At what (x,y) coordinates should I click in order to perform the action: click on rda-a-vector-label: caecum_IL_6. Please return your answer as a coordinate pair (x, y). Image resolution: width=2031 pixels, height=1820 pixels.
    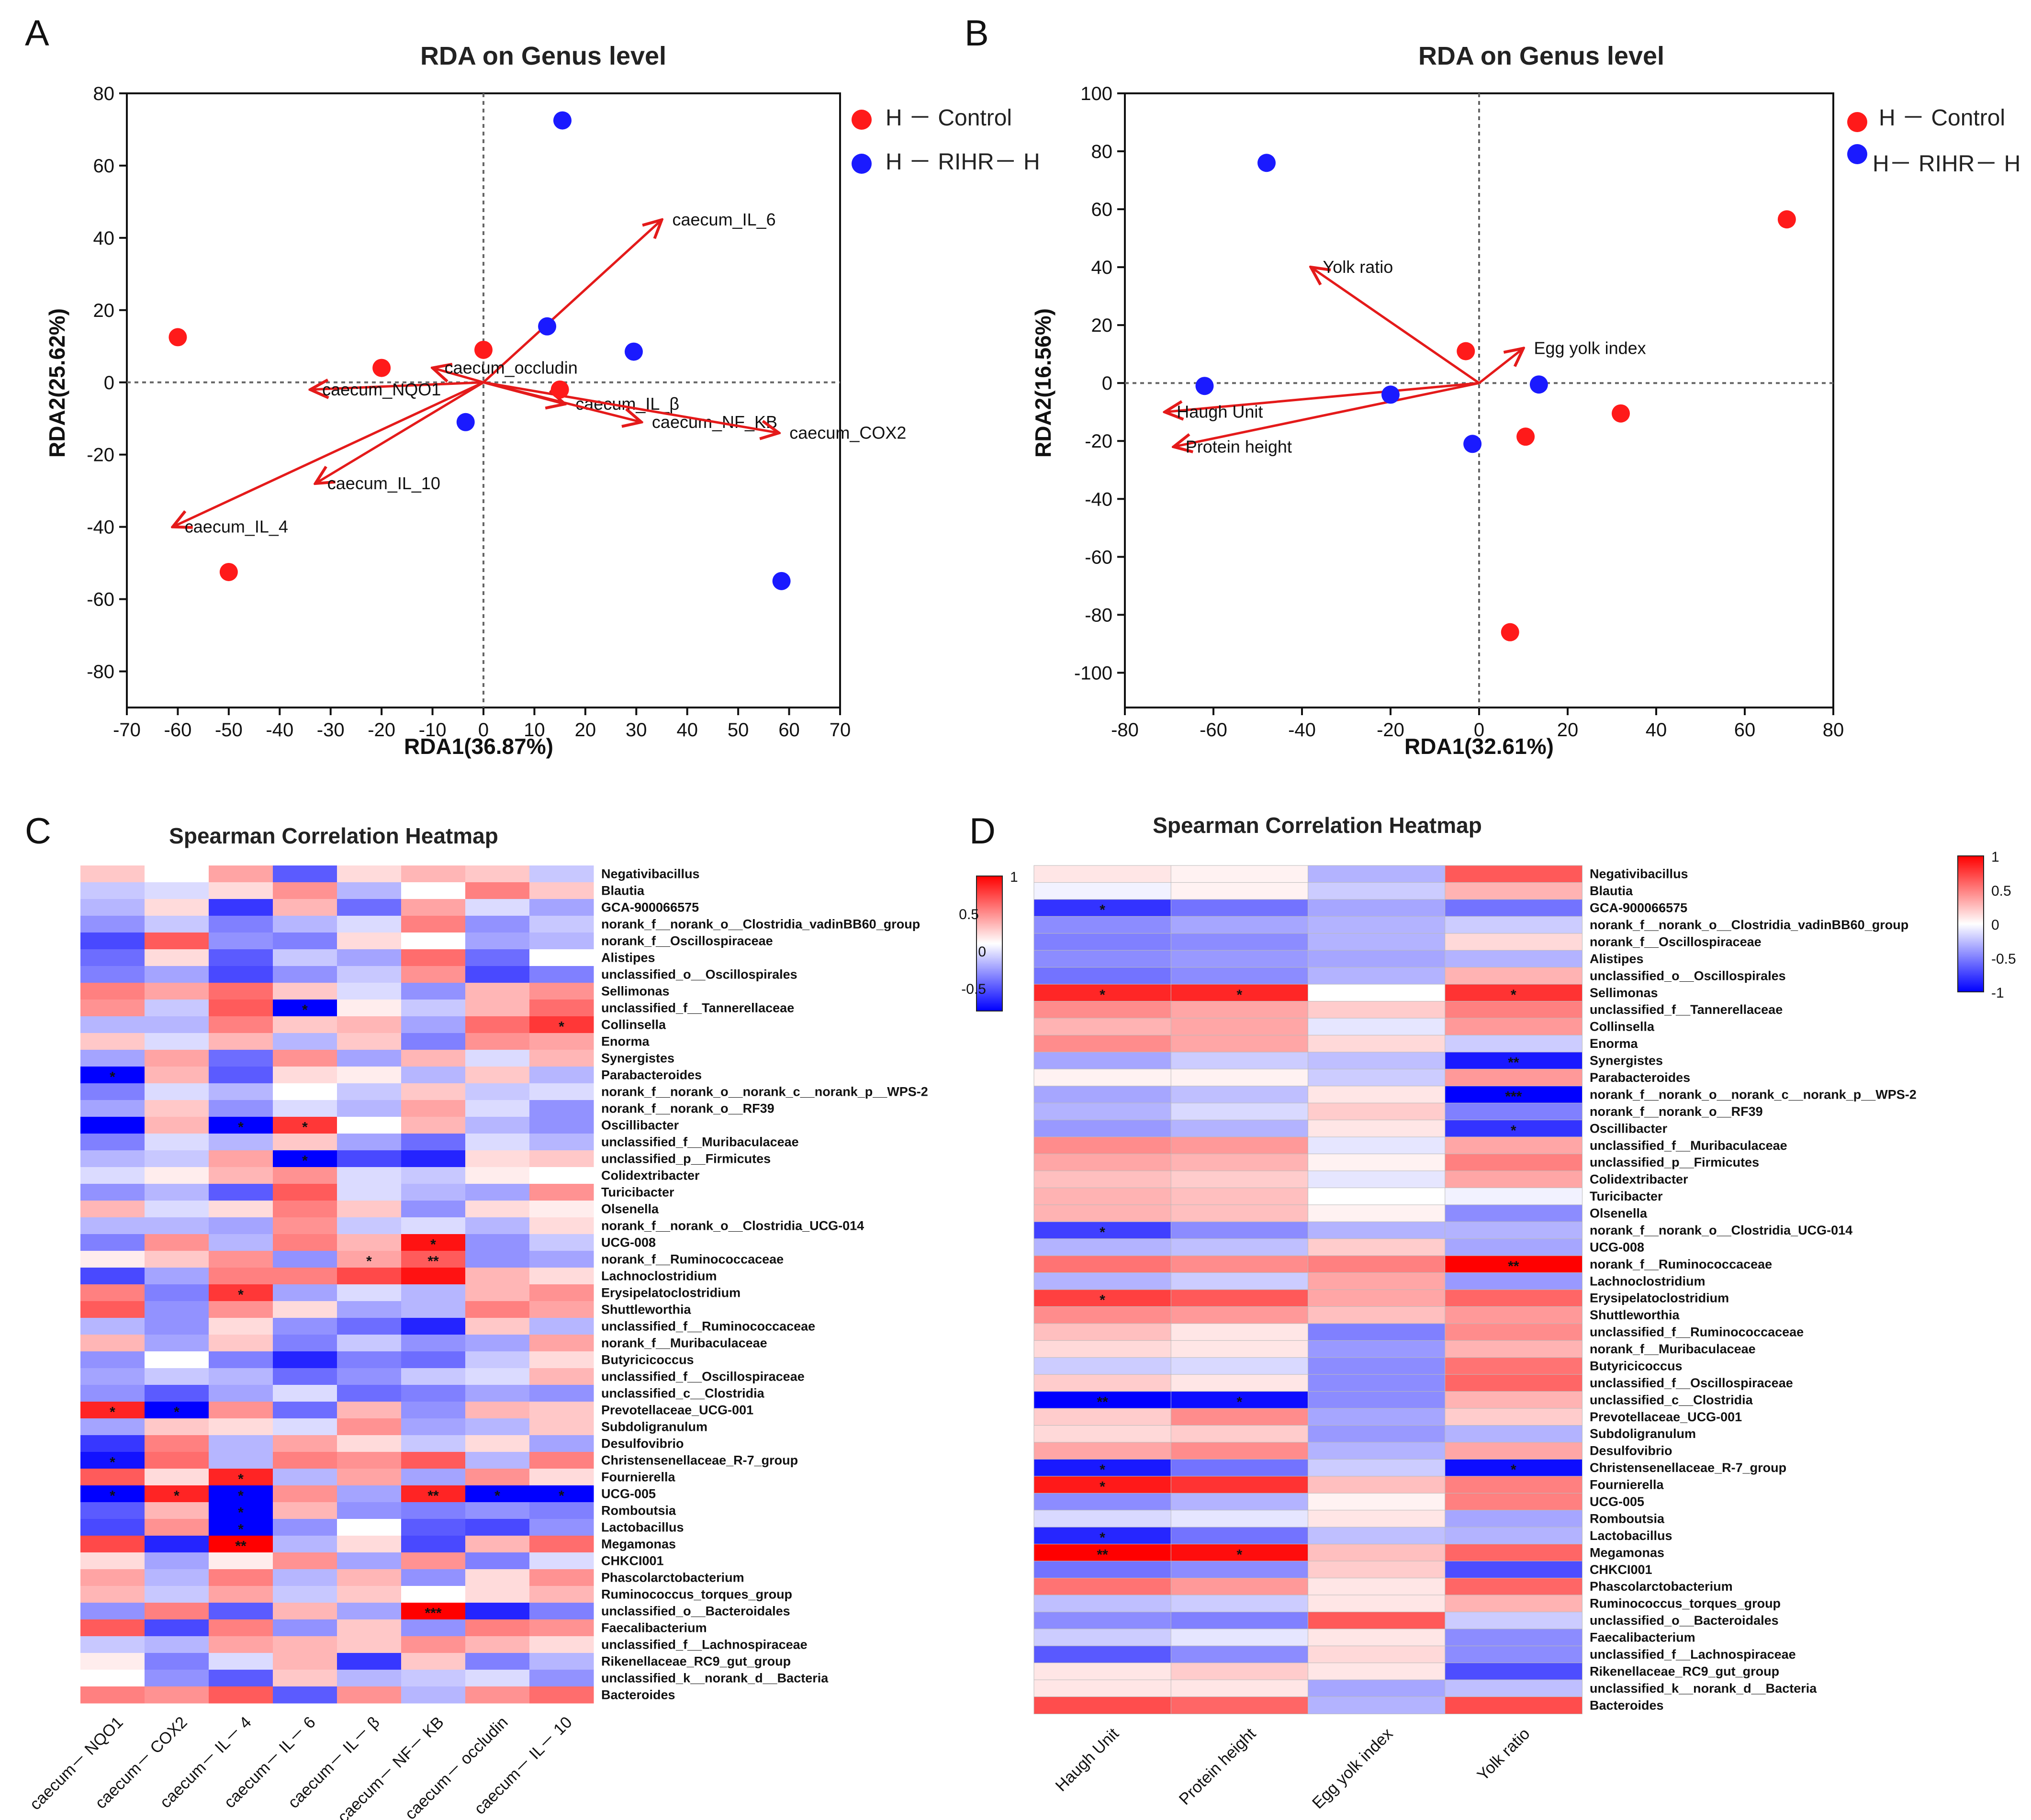
    Looking at the image, I should click on (725, 219).